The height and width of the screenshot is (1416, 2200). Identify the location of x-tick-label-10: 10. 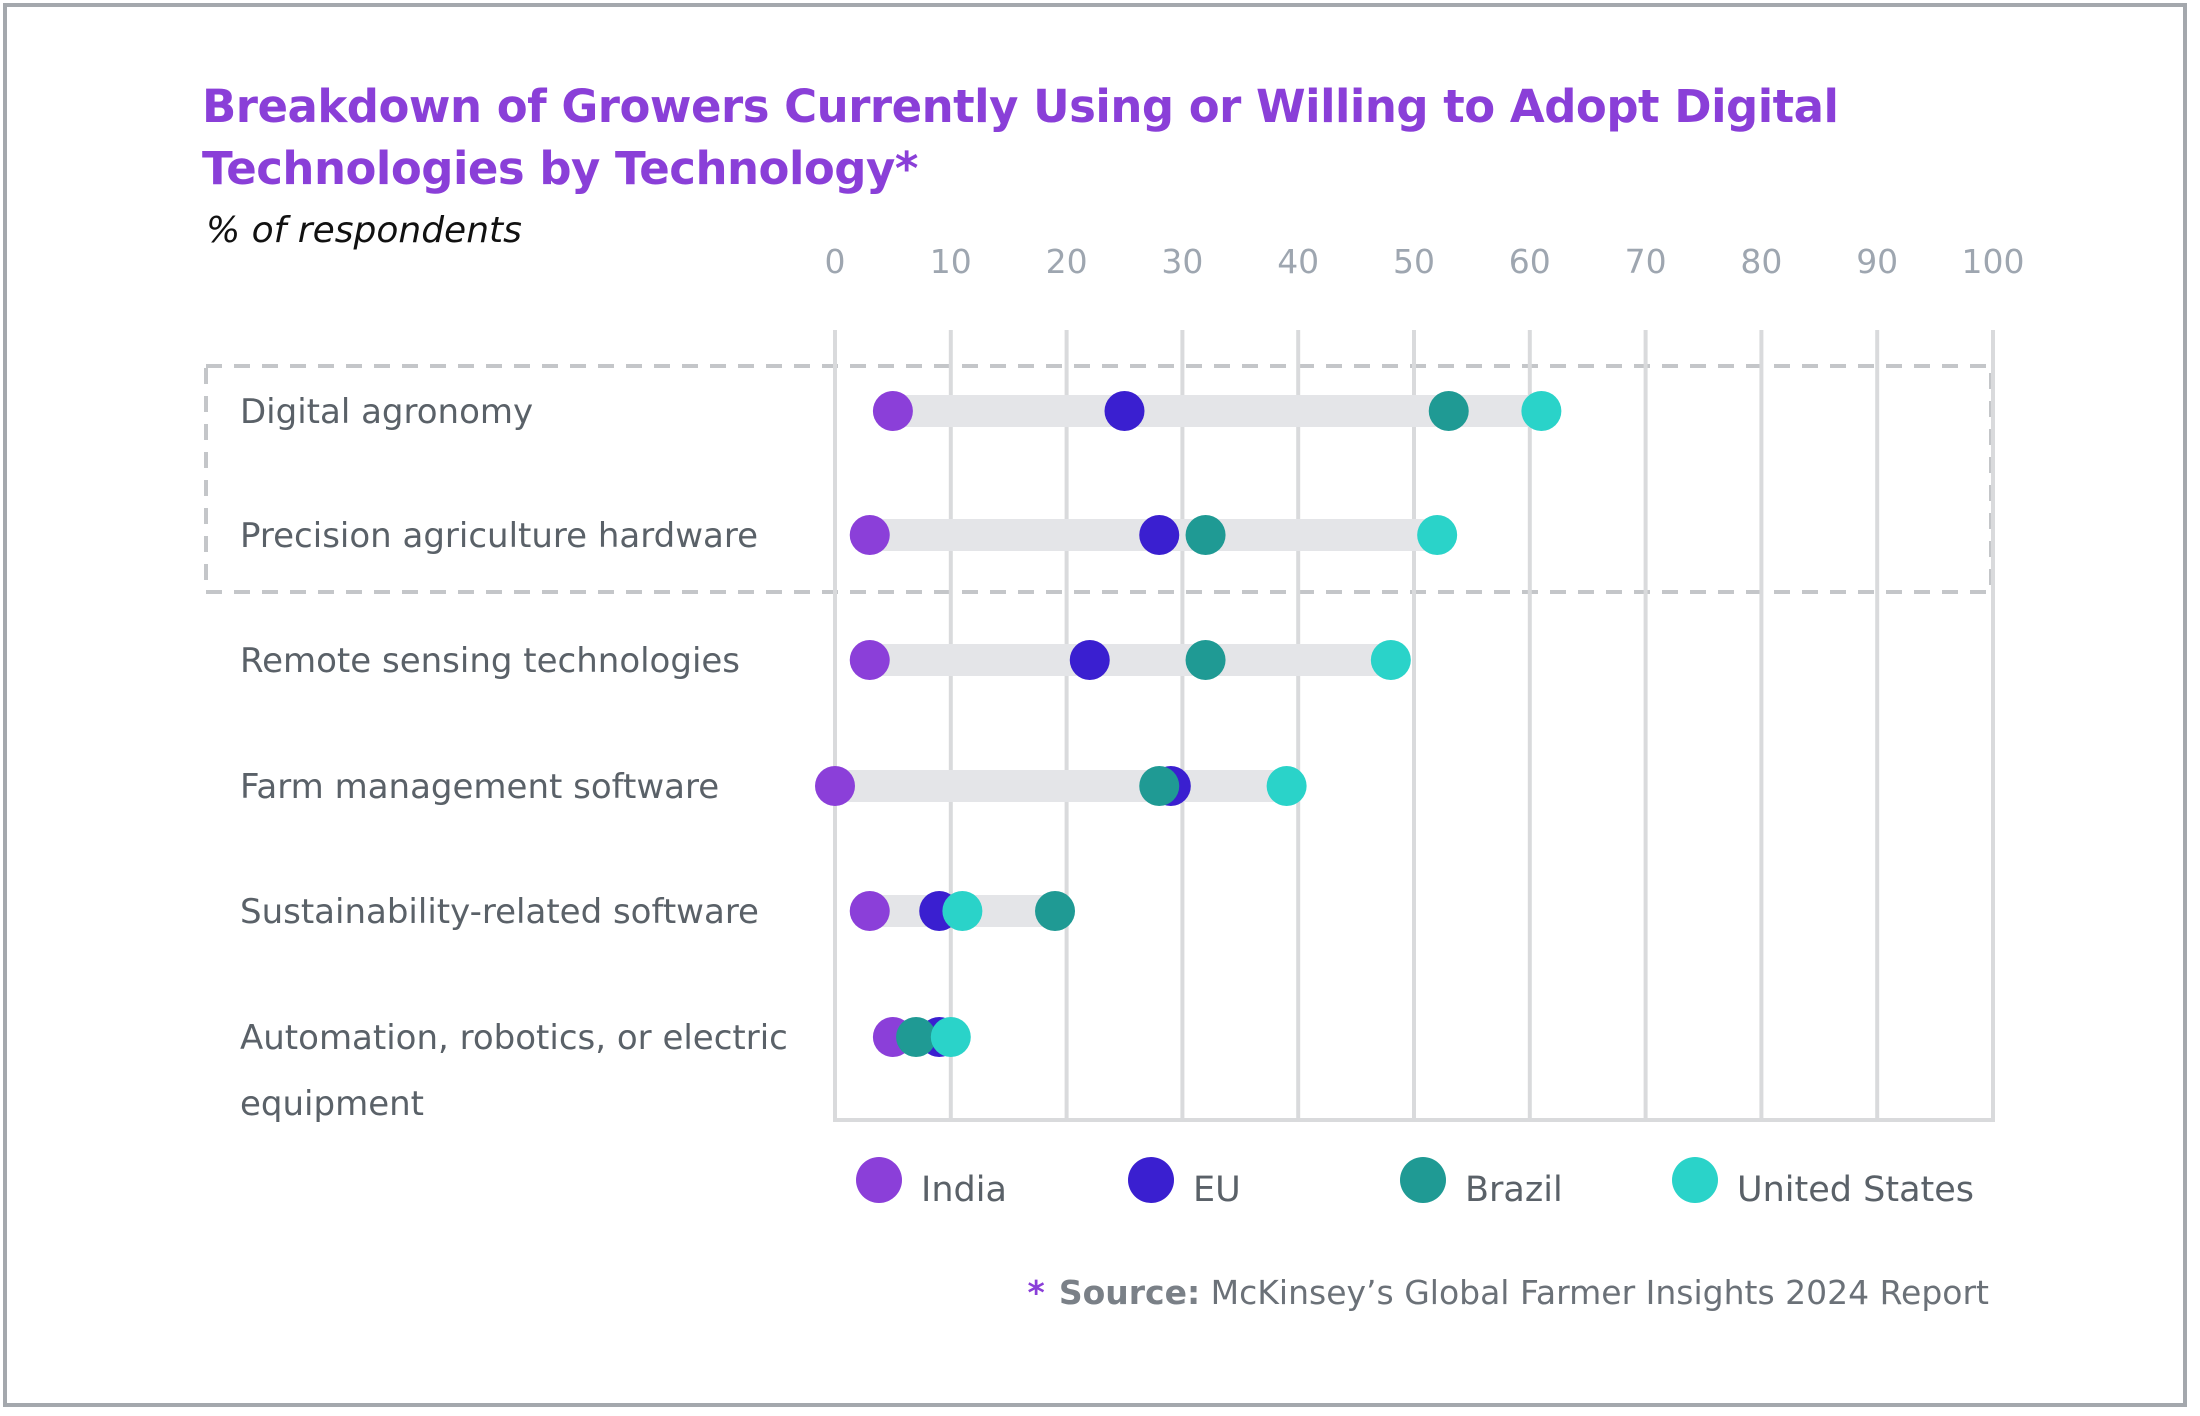
(951, 261).